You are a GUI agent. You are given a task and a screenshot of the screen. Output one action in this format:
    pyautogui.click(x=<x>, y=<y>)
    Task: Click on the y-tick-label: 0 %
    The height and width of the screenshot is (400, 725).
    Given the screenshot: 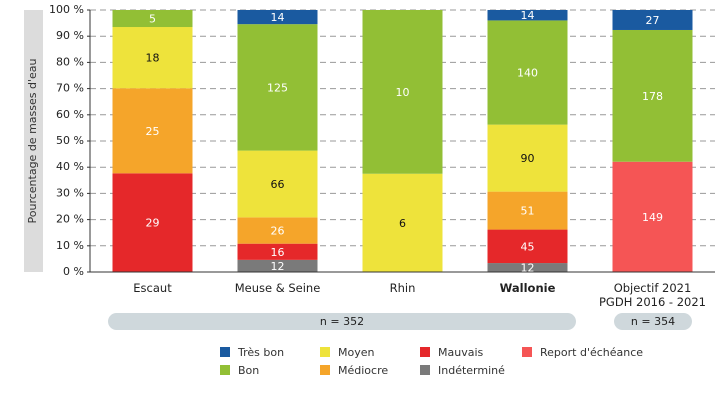 What is the action you would take?
    pyautogui.click(x=73, y=271)
    